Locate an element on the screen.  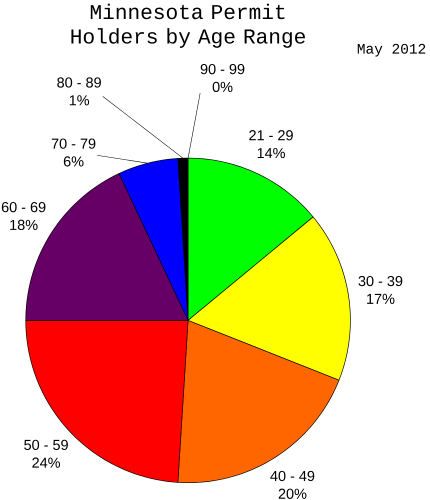
slice-label: 30 - 39 is located at coordinates (380, 281).